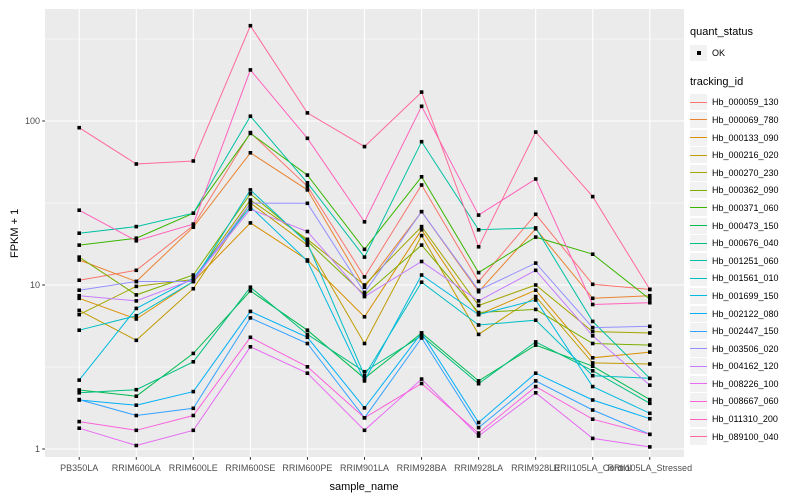 Image resolution: width=800 pixels, height=500 pixels. What do you see at coordinates (744, 138) in the screenshot?
I see `legend-item-Hb_000133_090: Hb_000133_090` at bounding box center [744, 138].